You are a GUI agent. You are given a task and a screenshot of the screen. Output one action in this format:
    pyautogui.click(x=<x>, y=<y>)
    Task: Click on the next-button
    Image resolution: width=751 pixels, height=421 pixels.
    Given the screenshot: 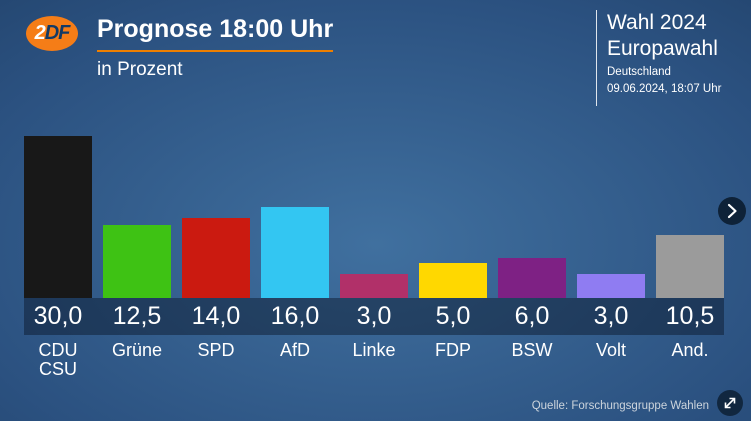 What is the action you would take?
    pyautogui.click(x=732, y=211)
    